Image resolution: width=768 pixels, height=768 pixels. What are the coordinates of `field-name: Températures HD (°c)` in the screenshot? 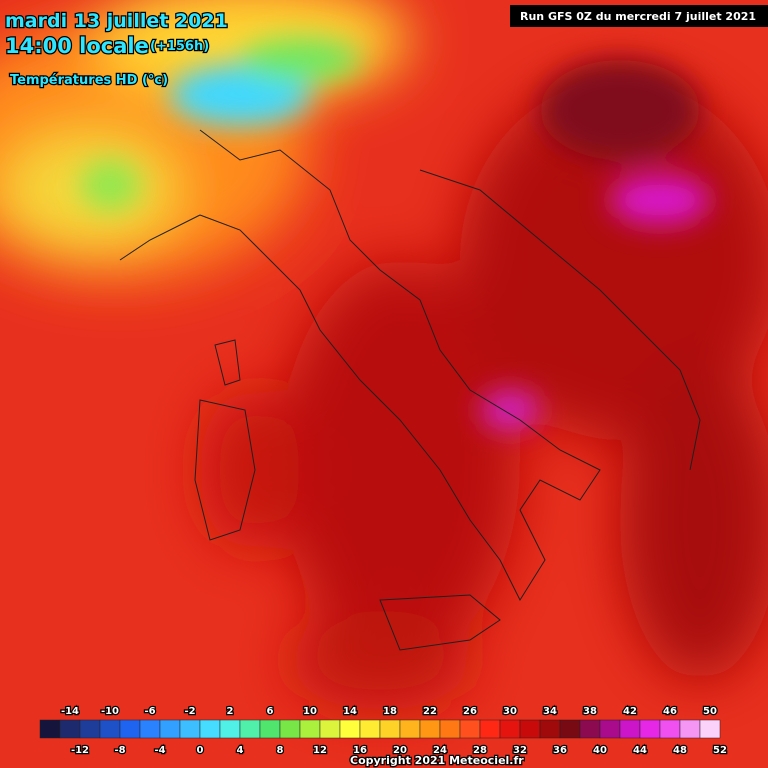 It's located at (89, 80).